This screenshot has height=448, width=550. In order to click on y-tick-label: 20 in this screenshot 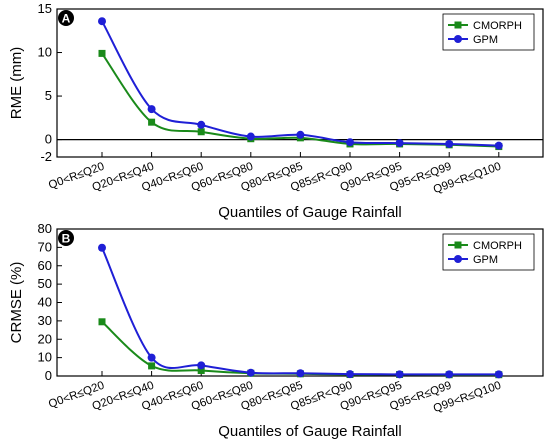, I will do `click(45, 338)`.